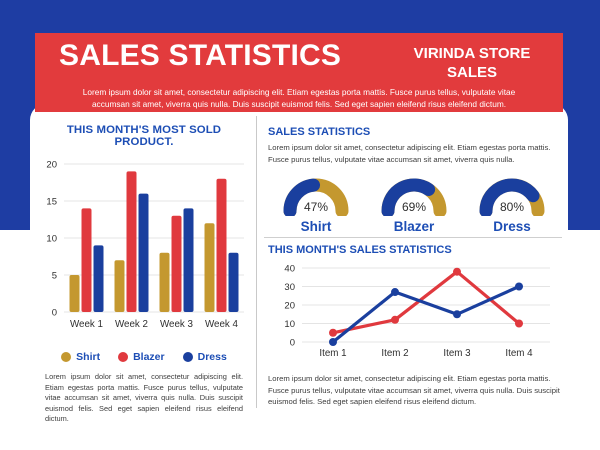 This screenshot has width=600, height=450. I want to click on svg-text: Item 3, so click(457, 353).